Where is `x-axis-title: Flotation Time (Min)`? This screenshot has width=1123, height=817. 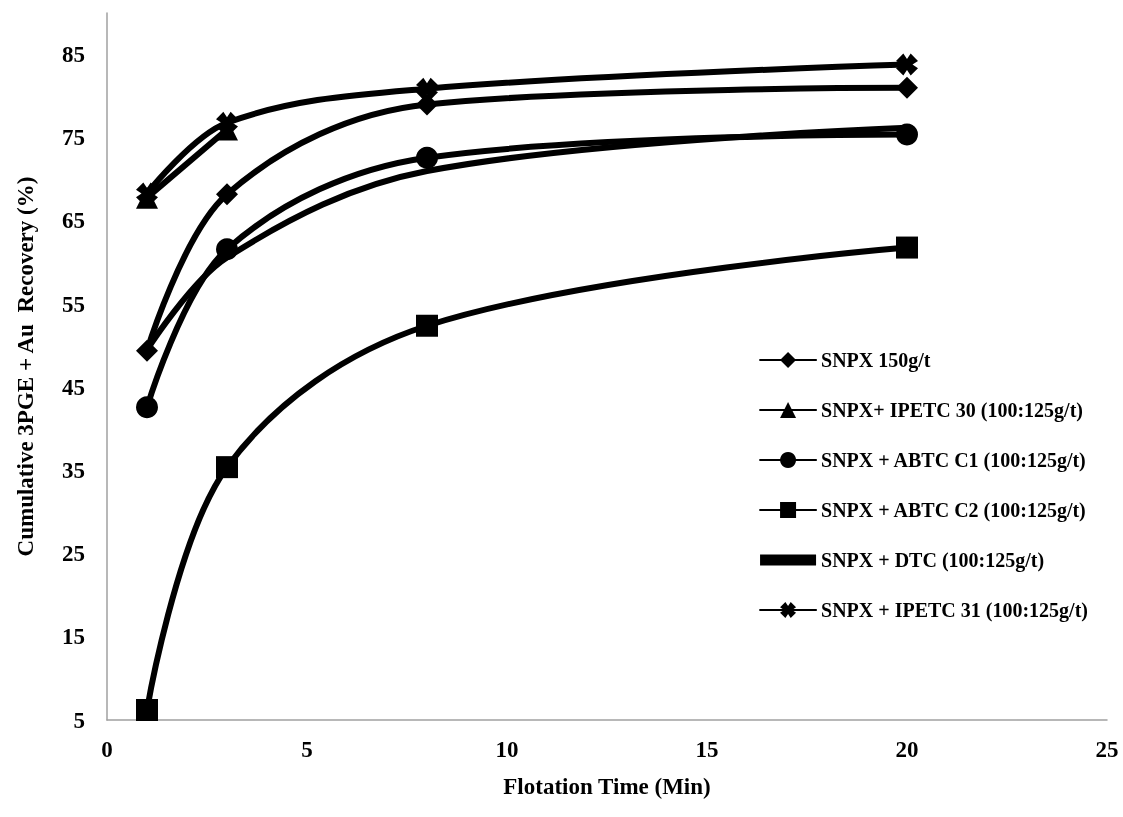 x-axis-title: Flotation Time (Min) is located at coordinates (607, 786).